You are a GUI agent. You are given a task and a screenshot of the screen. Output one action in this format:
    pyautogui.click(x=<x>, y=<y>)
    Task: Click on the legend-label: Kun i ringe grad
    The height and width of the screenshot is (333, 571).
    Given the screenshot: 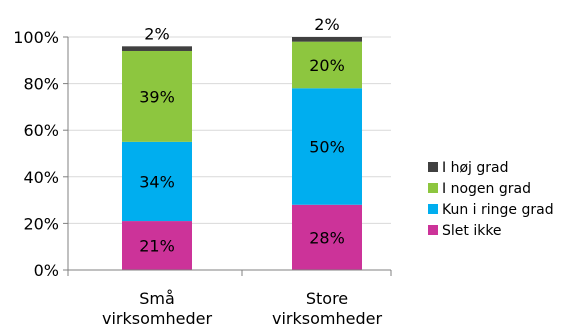 What is the action you would take?
    pyautogui.click(x=498, y=210)
    